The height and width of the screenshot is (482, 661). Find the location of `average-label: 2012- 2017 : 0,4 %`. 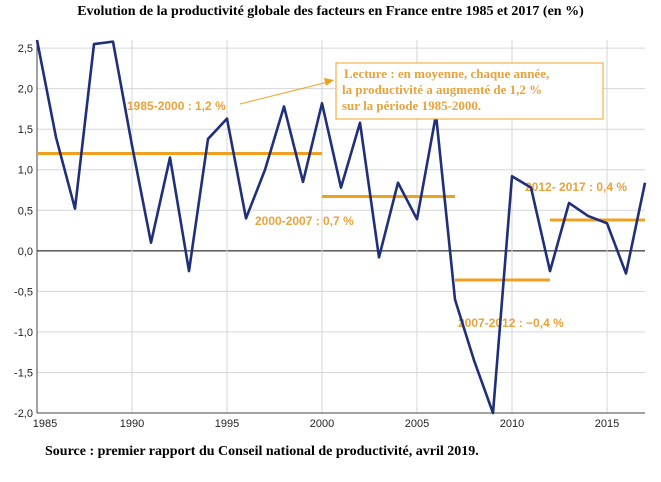

average-label: 2012- 2017 : 0,4 % is located at coordinates (576, 187).